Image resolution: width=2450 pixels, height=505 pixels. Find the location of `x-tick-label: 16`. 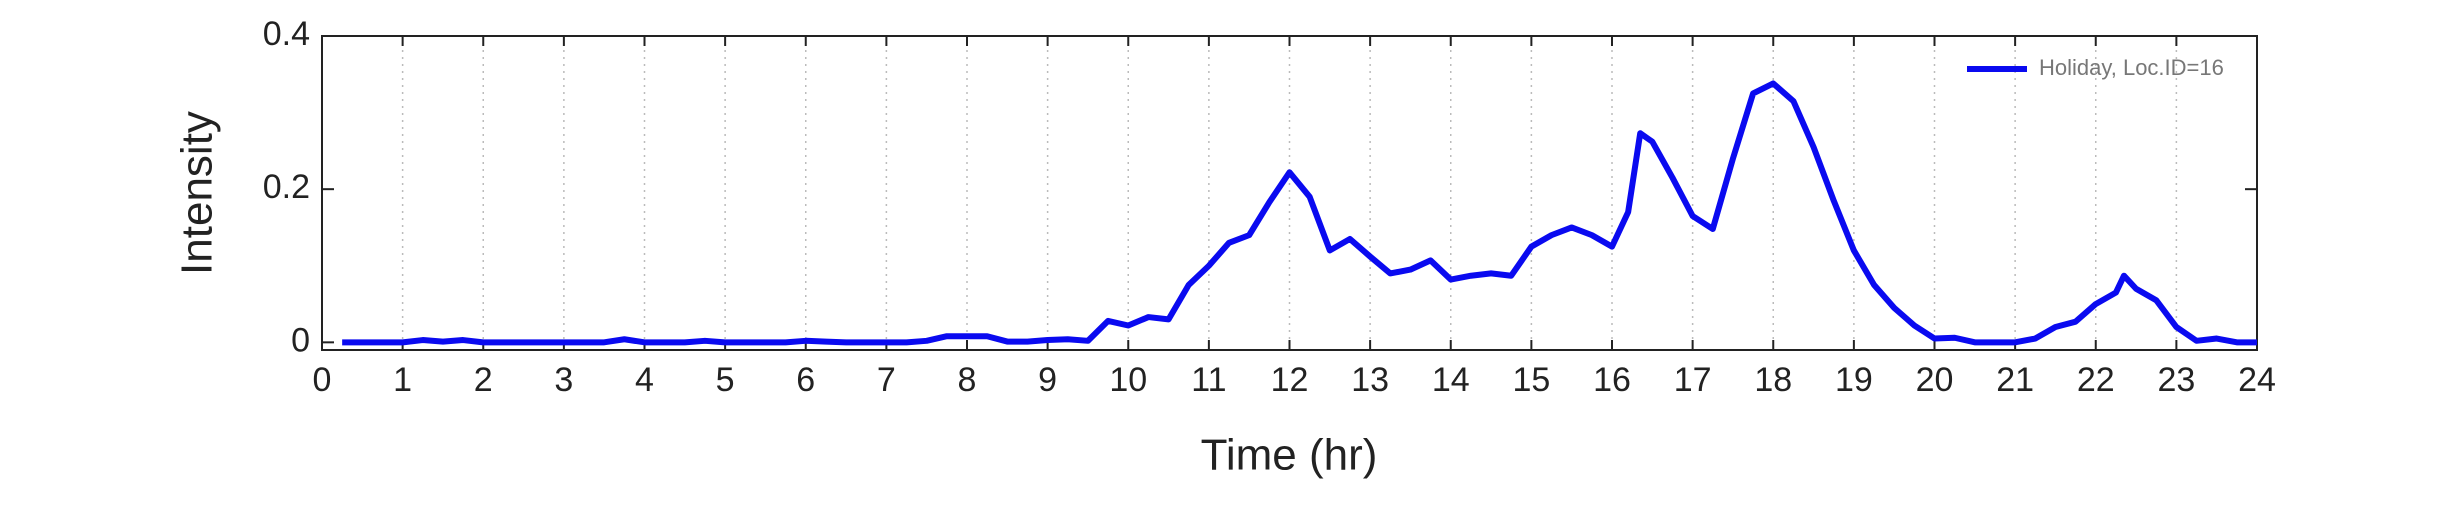

x-tick-label: 16 is located at coordinates (1612, 380).